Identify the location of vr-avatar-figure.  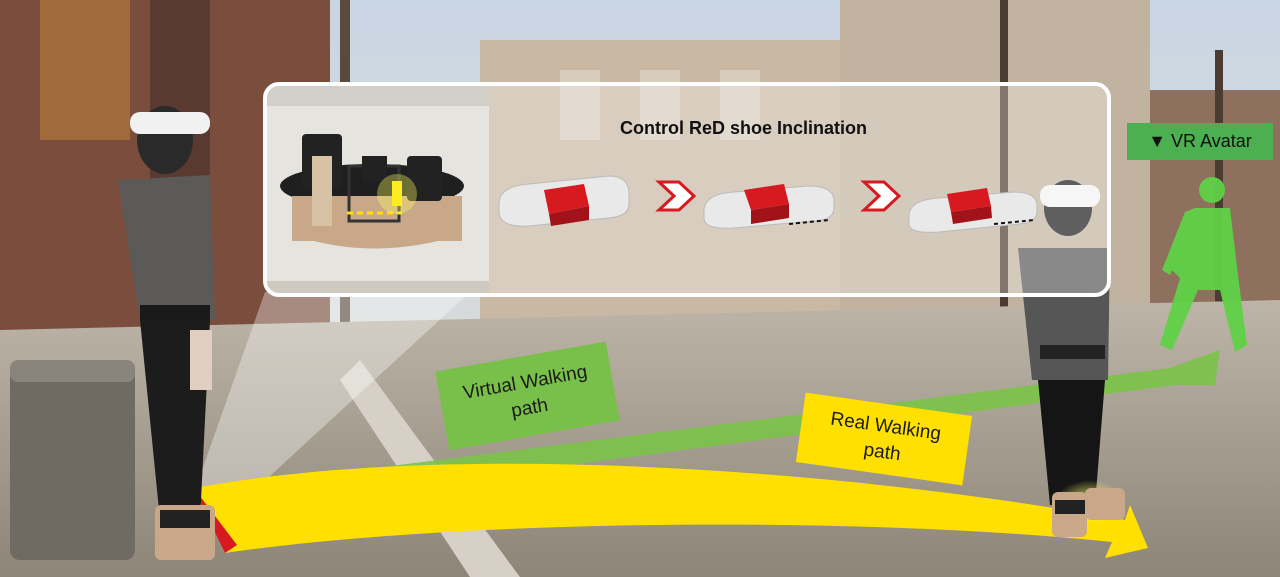
(1203, 264).